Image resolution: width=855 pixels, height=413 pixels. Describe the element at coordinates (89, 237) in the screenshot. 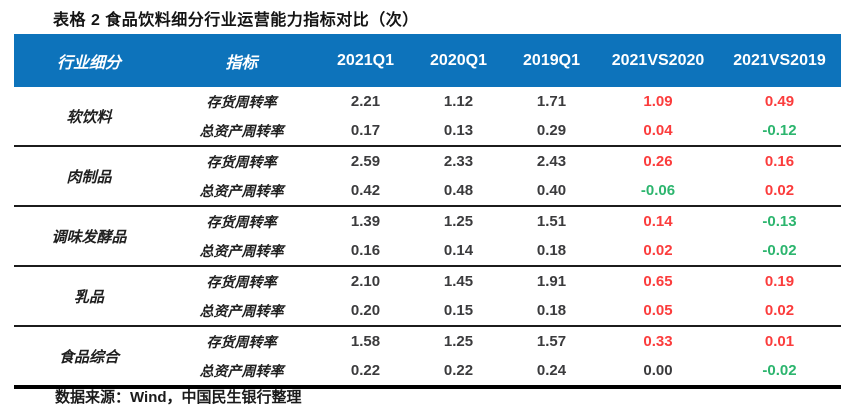

I see `industry-cell: 调味发酵品` at that location.